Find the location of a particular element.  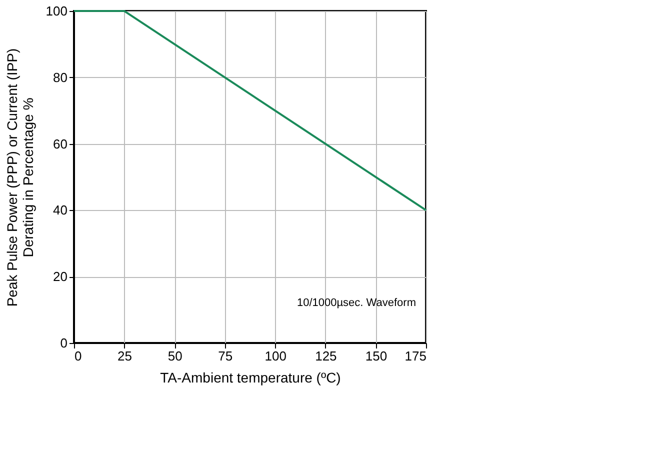

y-tick-label: 100 is located at coordinates (57, 11).